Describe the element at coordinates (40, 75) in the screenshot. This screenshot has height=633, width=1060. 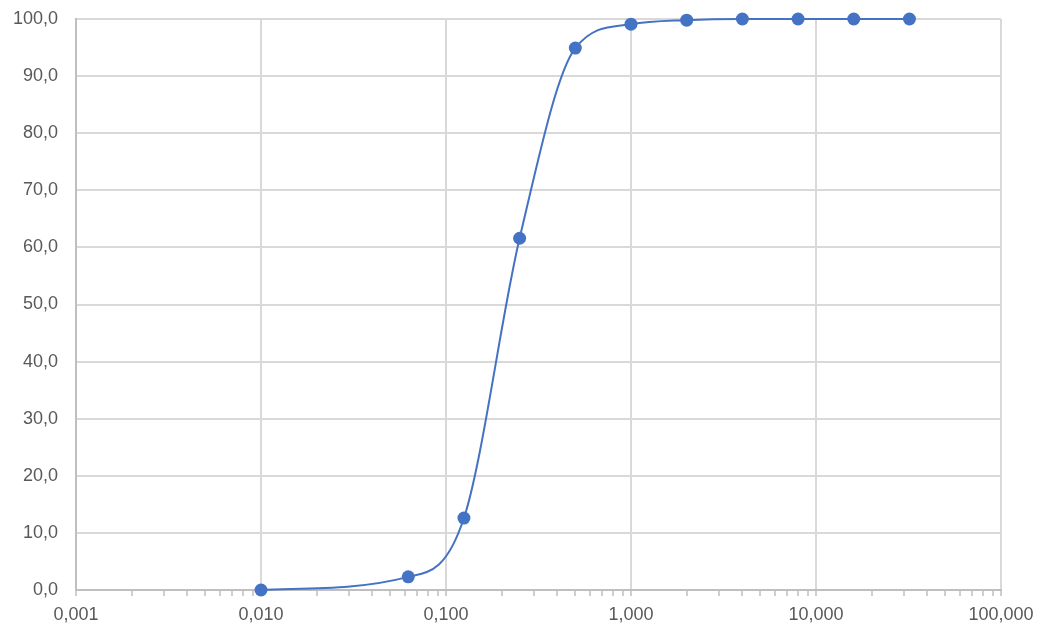
I see `y-tick-label: 90,0` at that location.